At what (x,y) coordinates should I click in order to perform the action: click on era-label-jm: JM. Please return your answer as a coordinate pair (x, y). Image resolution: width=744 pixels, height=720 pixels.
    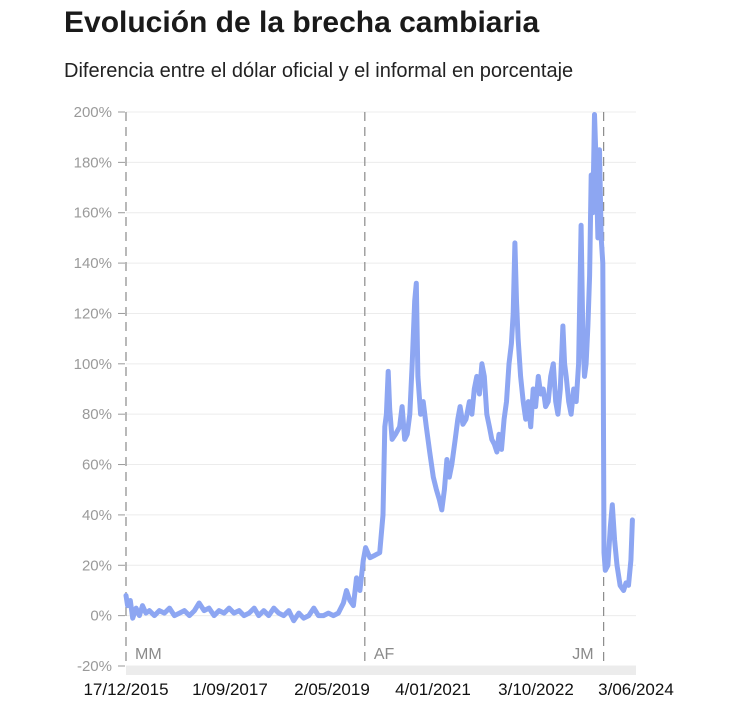
    Looking at the image, I should click on (582, 654).